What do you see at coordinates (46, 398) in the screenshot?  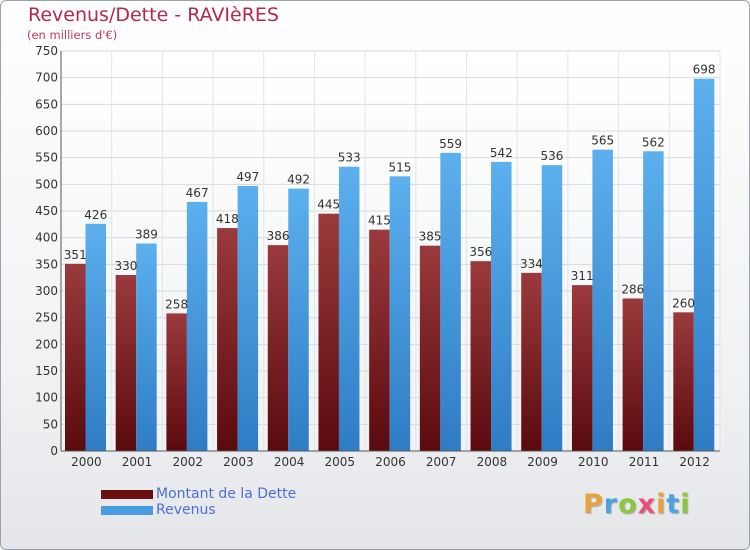 I see `y-tick-label: 100` at bounding box center [46, 398].